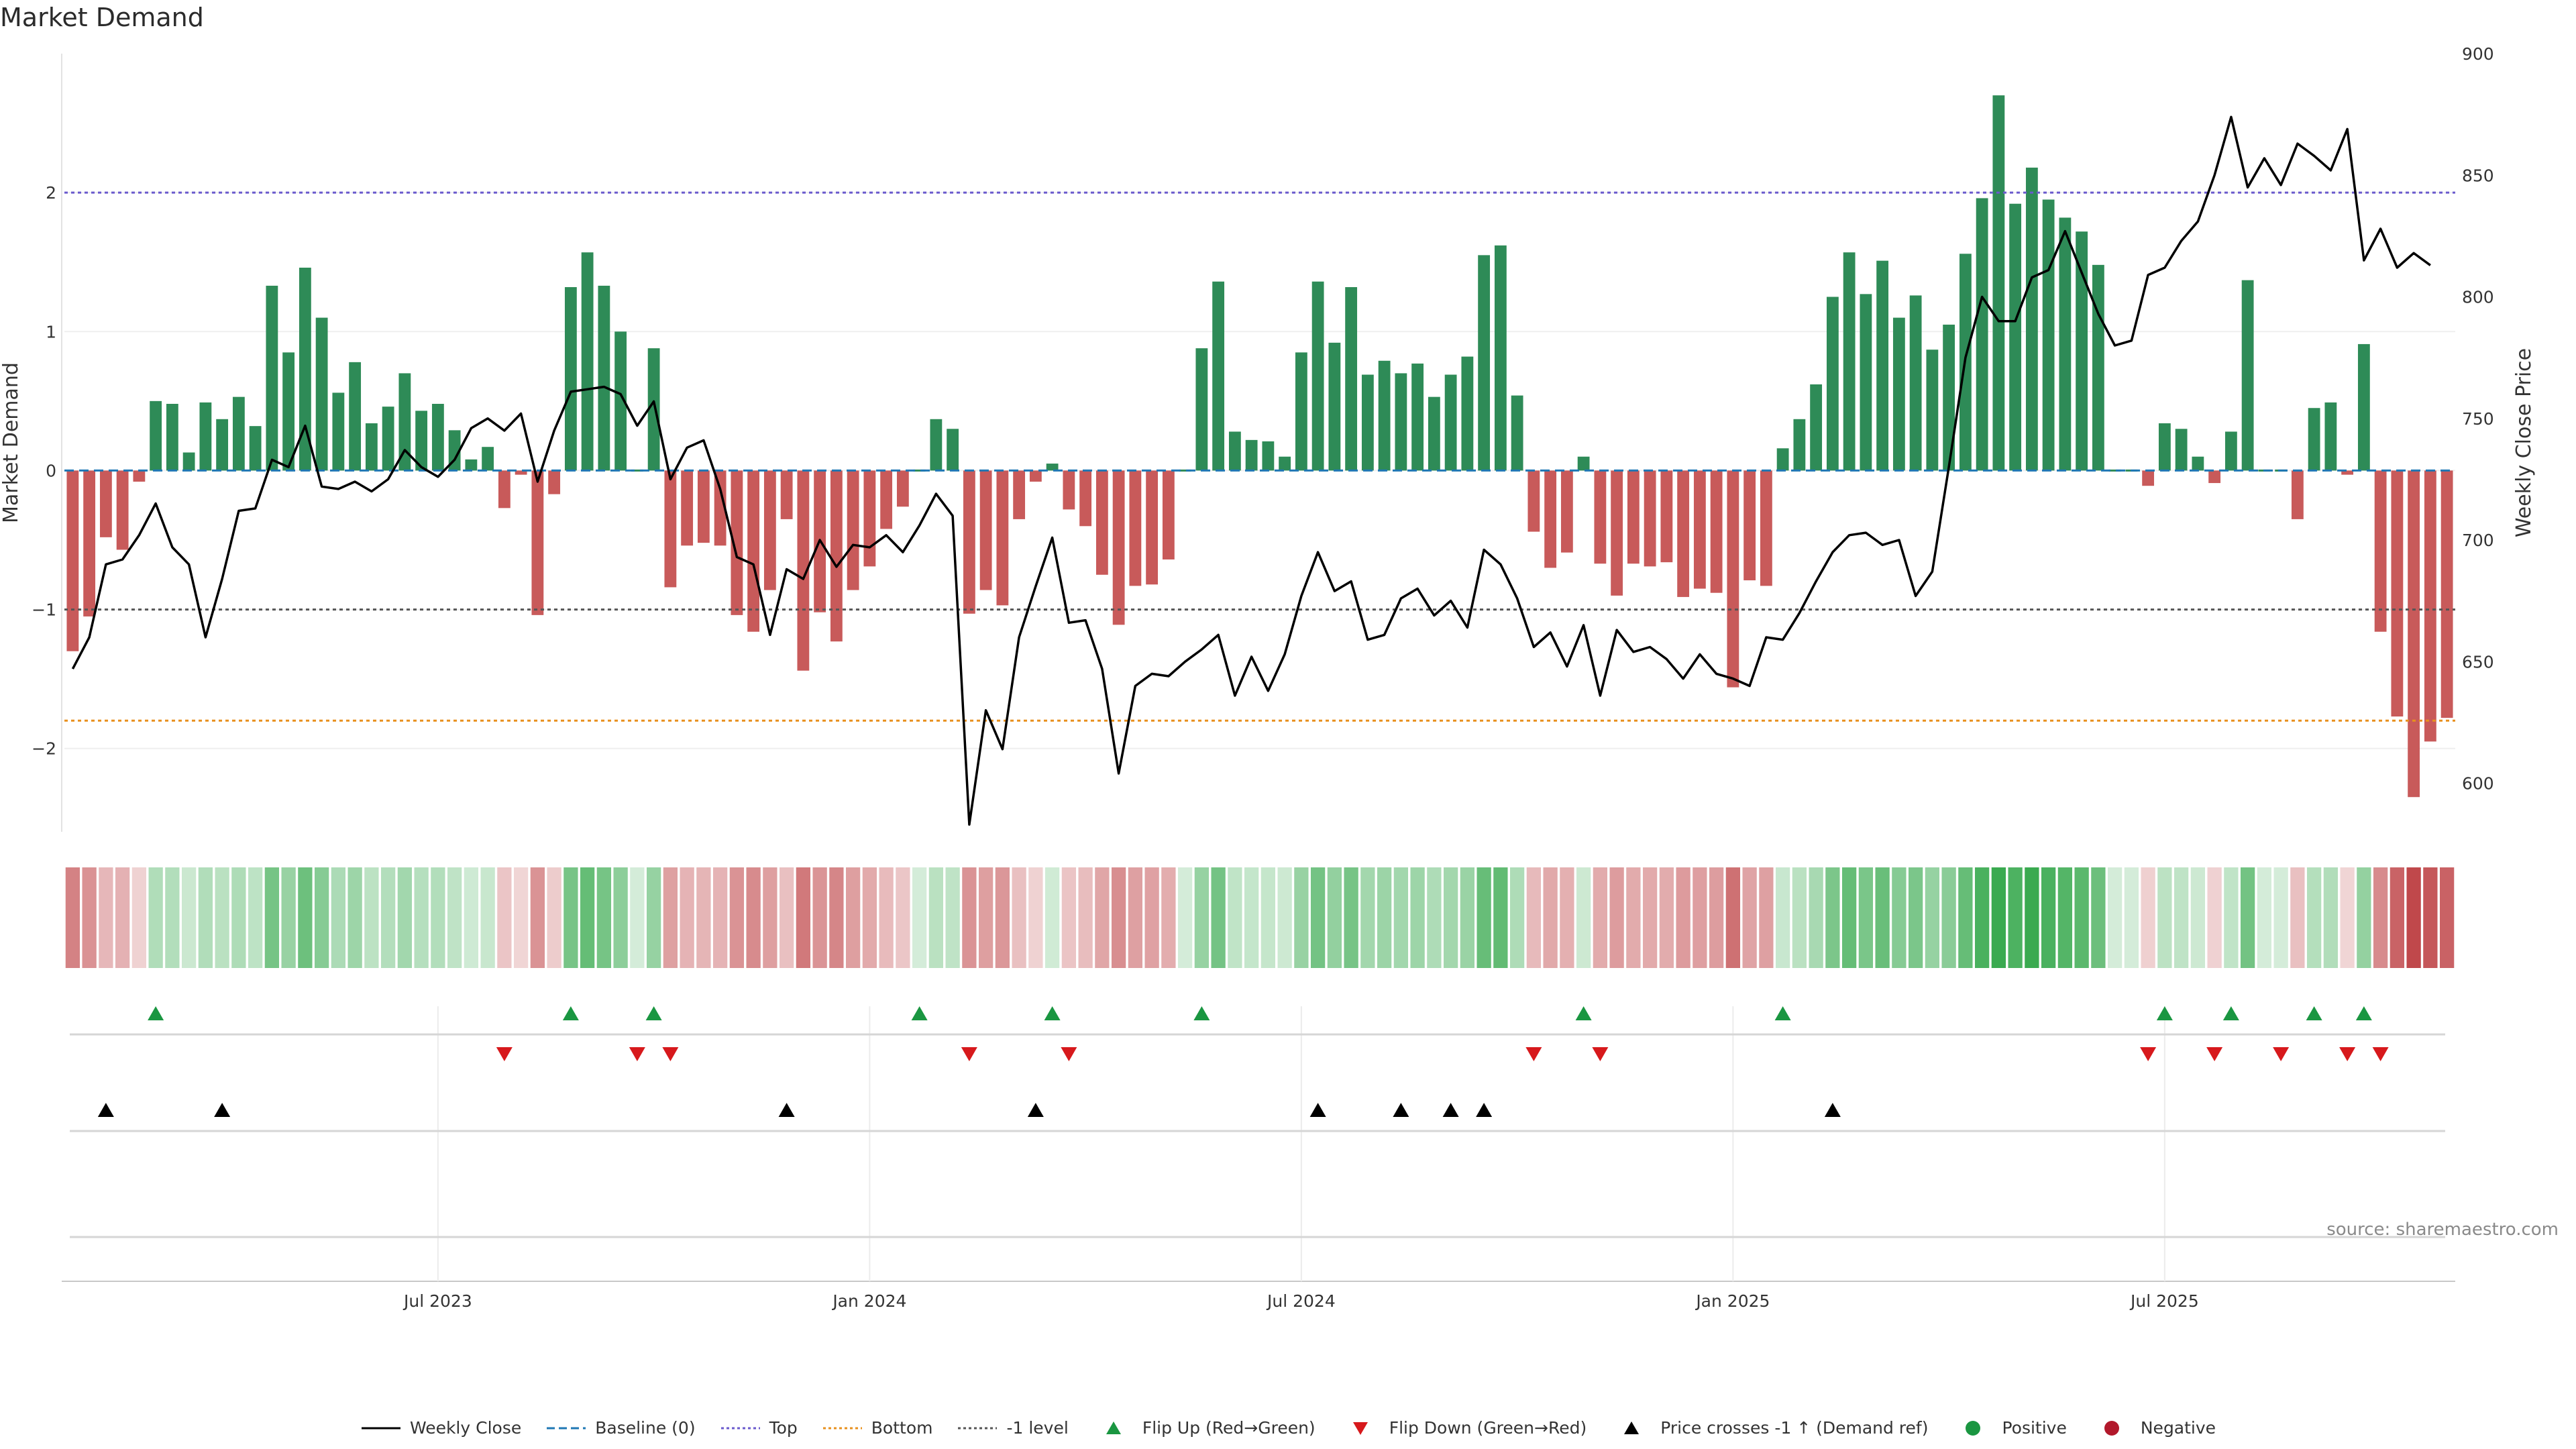 This screenshot has width=2576, height=1449. Describe the element at coordinates (1204, 1428) in the screenshot. I see `legend-item: Flip Up (Red→Green)` at that location.